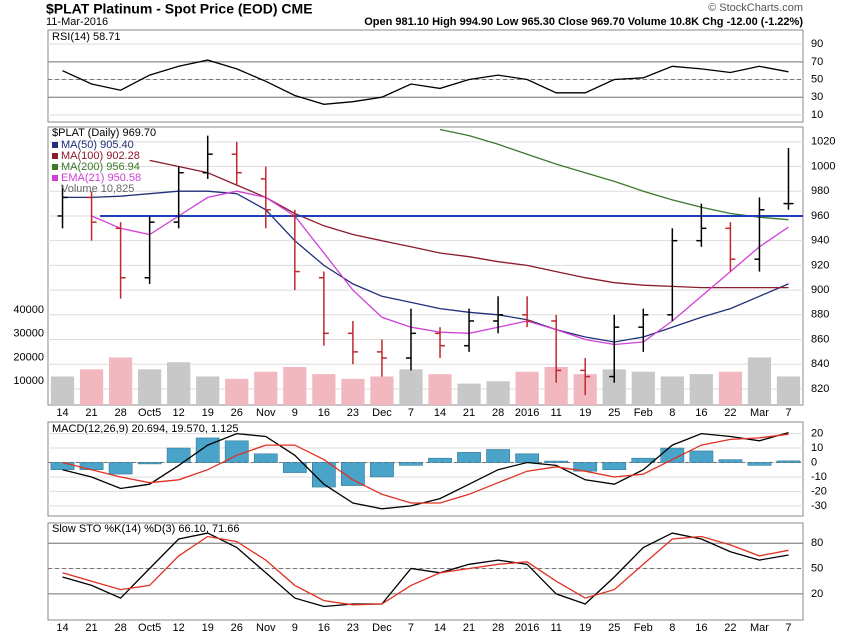  I want to click on y-tick-label: 900, so click(820, 290).